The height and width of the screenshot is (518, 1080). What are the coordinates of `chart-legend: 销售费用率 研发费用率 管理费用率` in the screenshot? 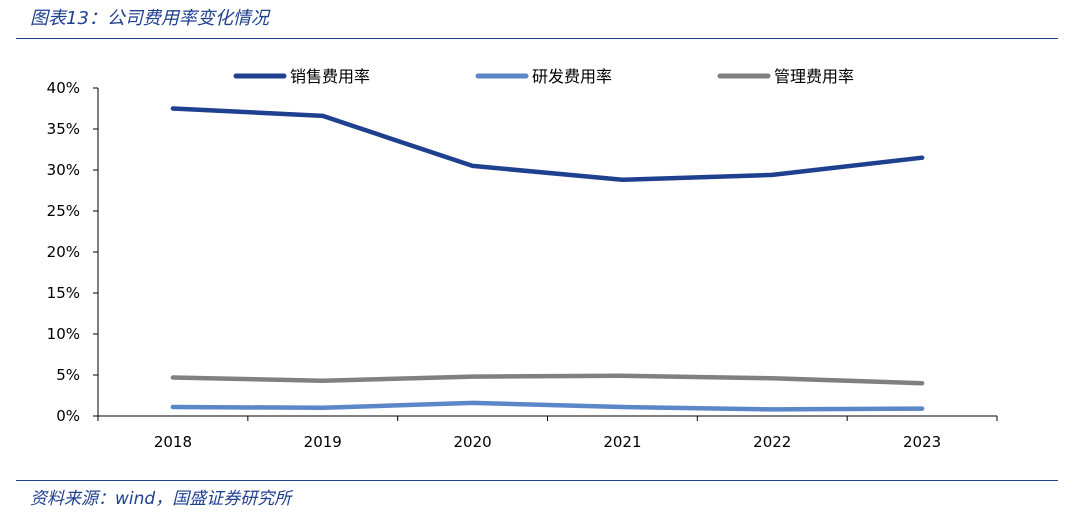 It's located at (543, 76).